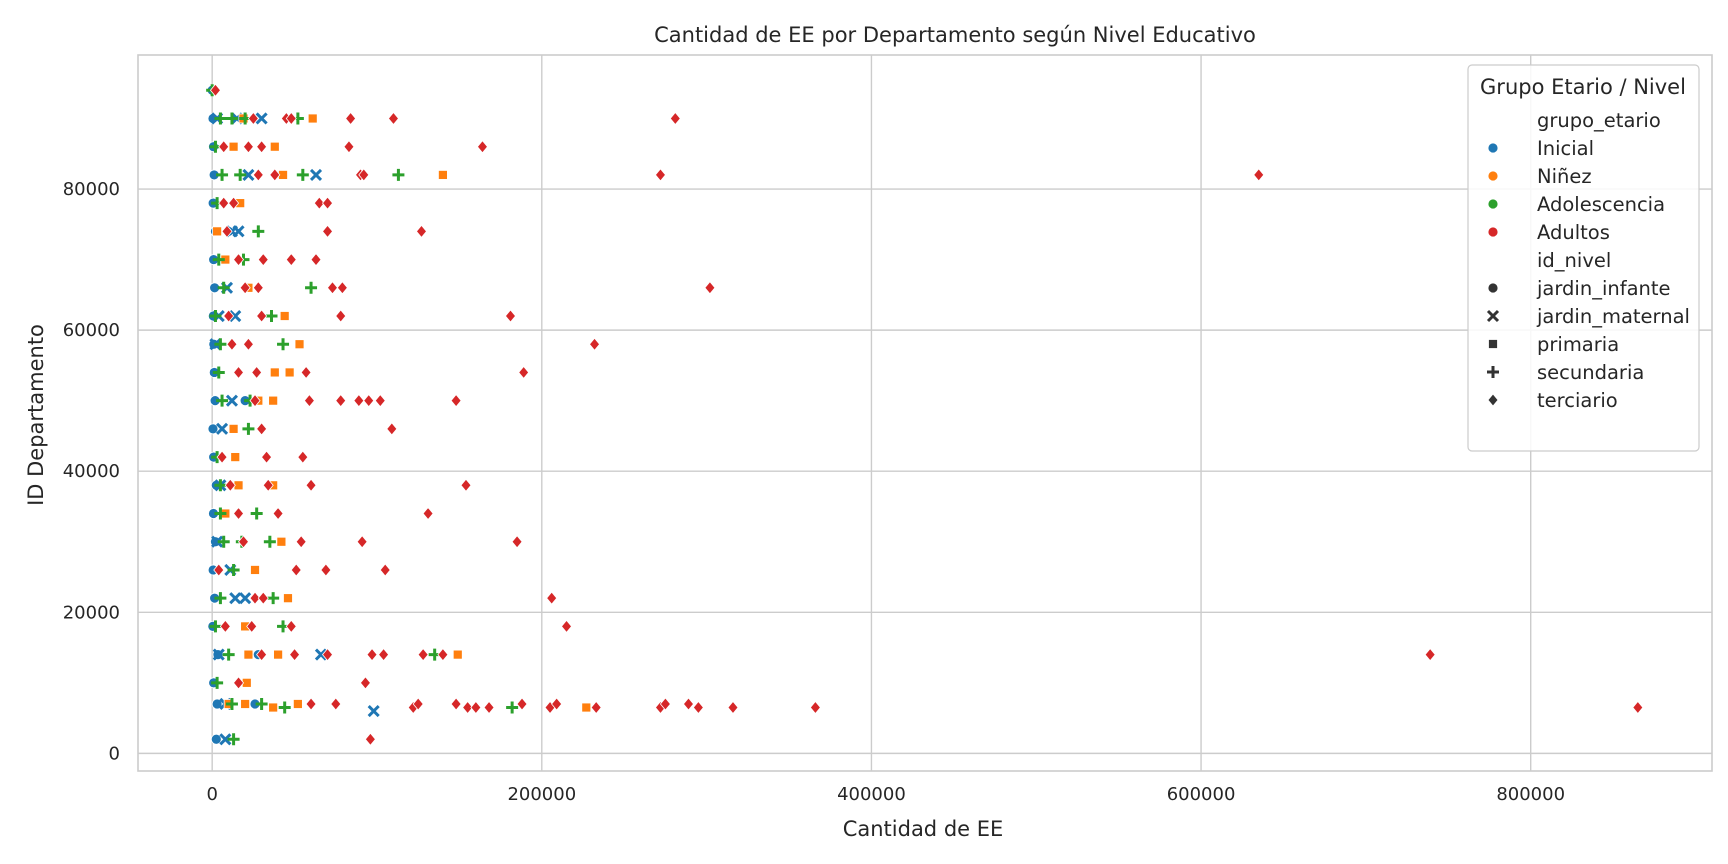 Image resolution: width=1728 pixels, height=864 pixels. I want to click on legend-item-label: Adolescencia, so click(1601, 204).